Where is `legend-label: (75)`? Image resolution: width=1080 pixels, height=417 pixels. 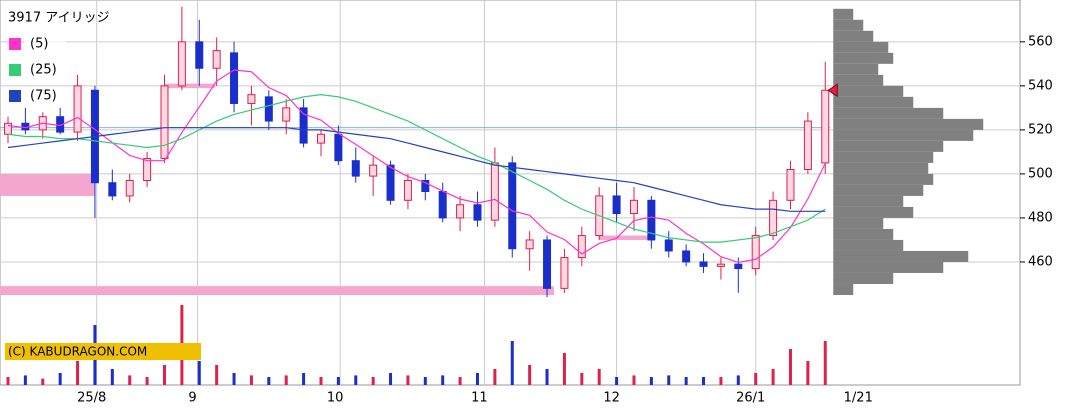
legend-label: (75) is located at coordinates (43, 96).